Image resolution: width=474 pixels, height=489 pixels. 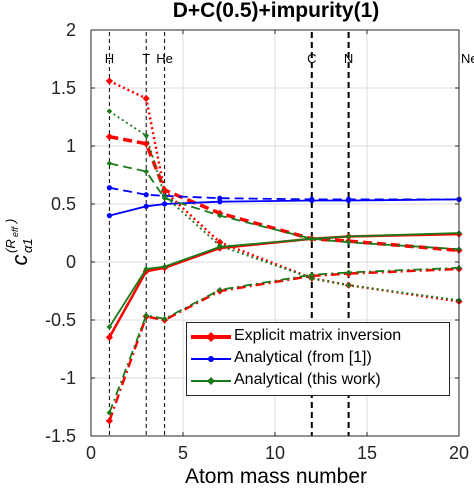 What do you see at coordinates (68, 378) in the screenshot?
I see `y-tick-label: -1` at bounding box center [68, 378].